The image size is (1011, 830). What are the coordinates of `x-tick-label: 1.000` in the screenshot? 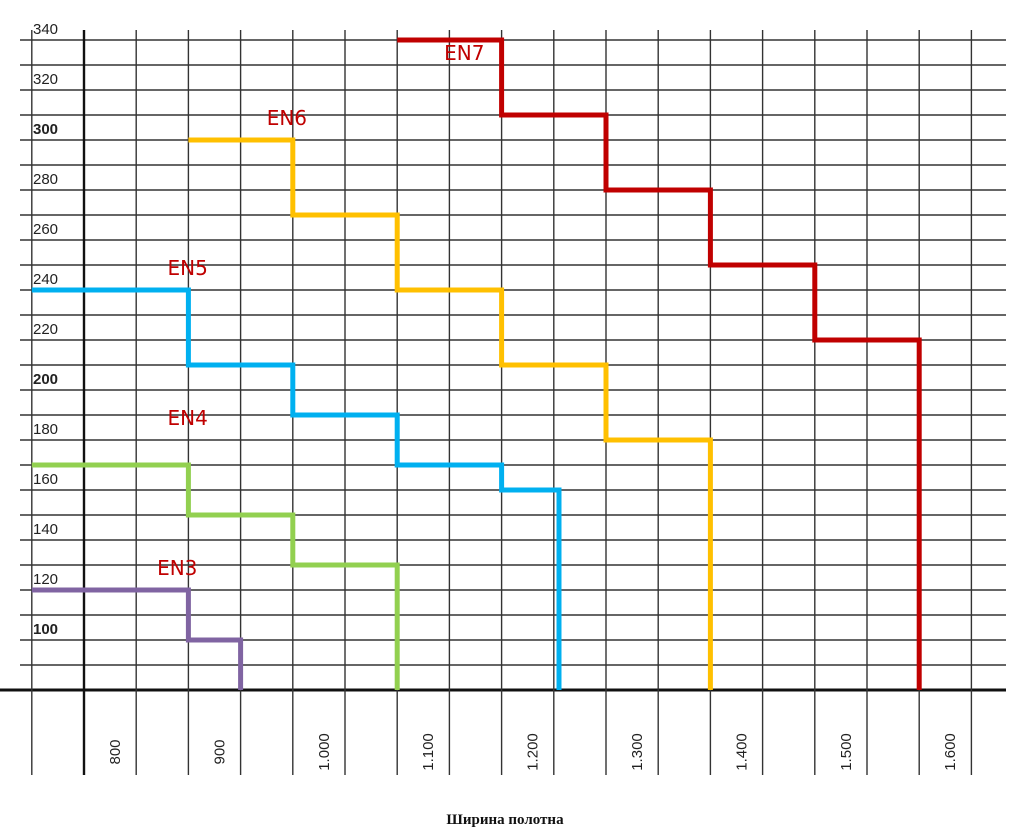 It's located at (324, 752).